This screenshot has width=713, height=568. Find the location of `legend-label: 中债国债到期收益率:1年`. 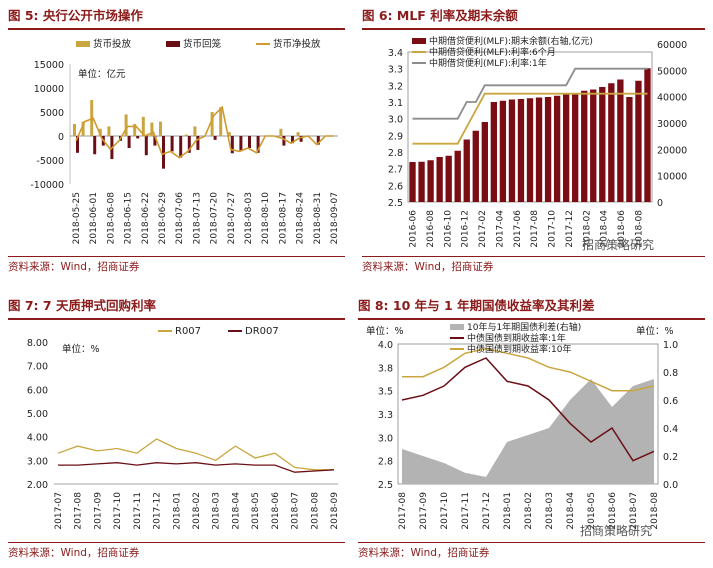

legend-label: 中债国债到期收益率:1年 is located at coordinates (516, 338).